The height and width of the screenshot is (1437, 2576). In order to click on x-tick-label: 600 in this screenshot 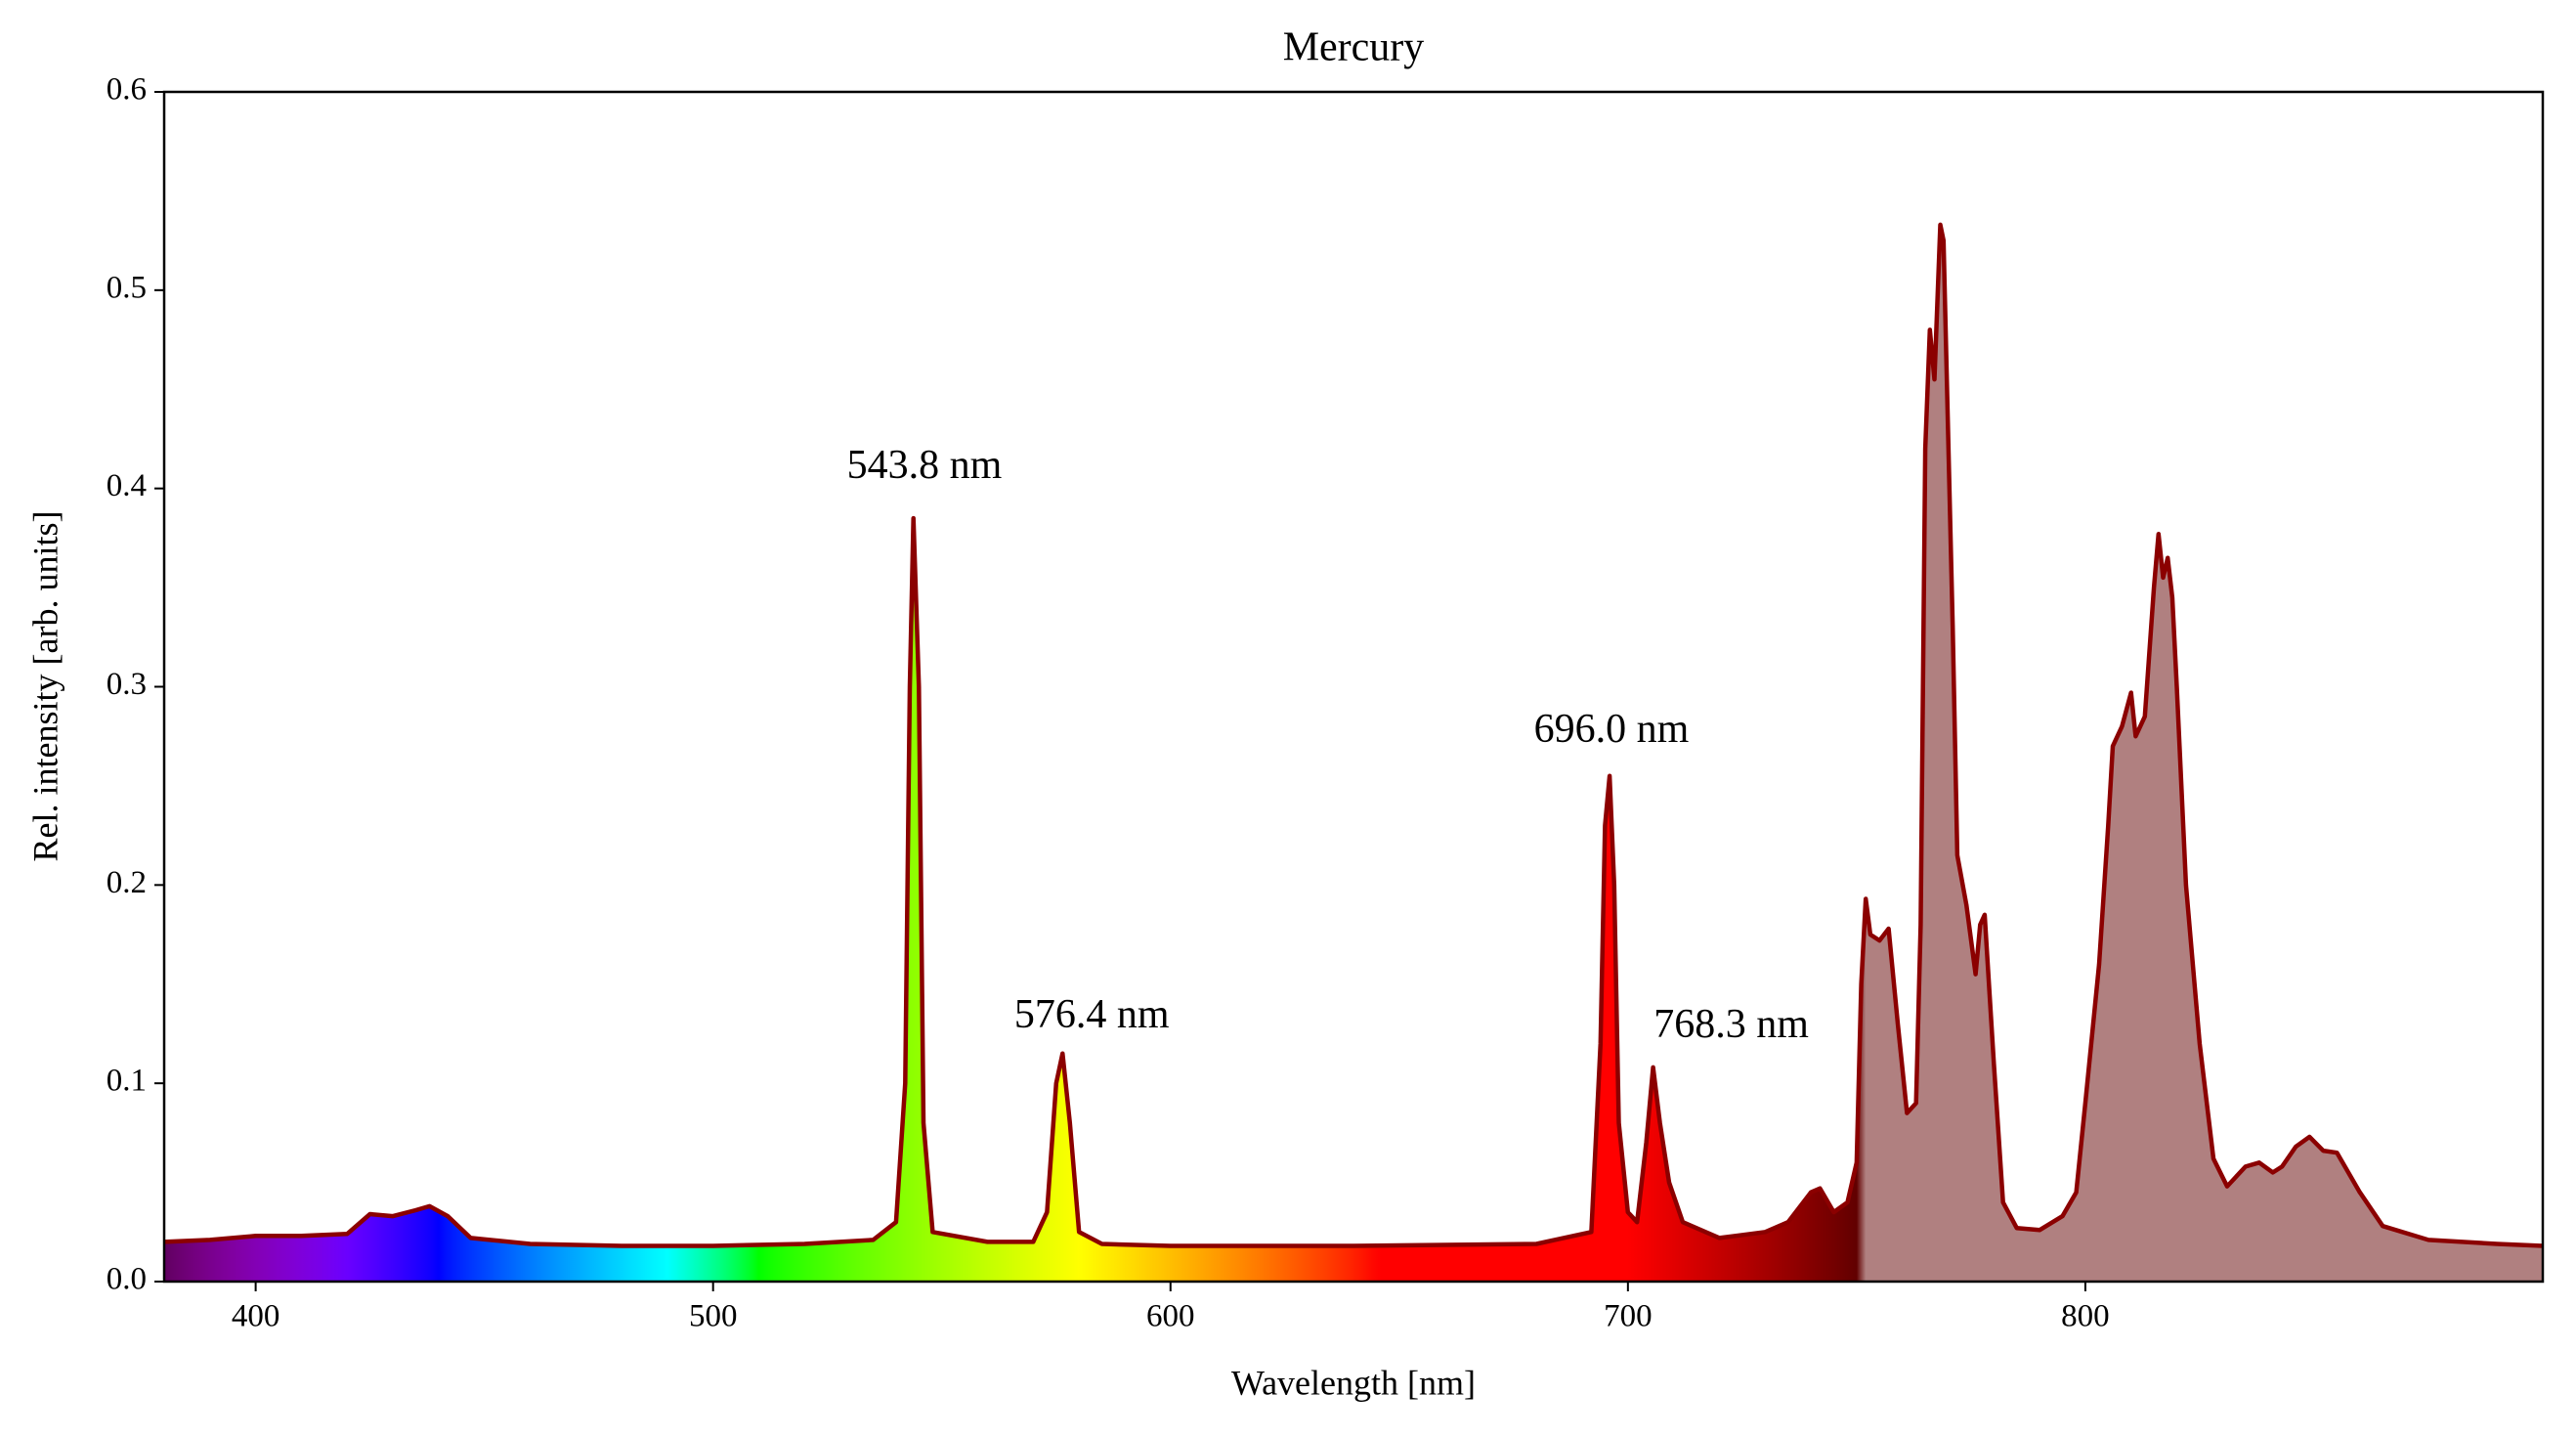, I will do `click(1170, 1316)`.